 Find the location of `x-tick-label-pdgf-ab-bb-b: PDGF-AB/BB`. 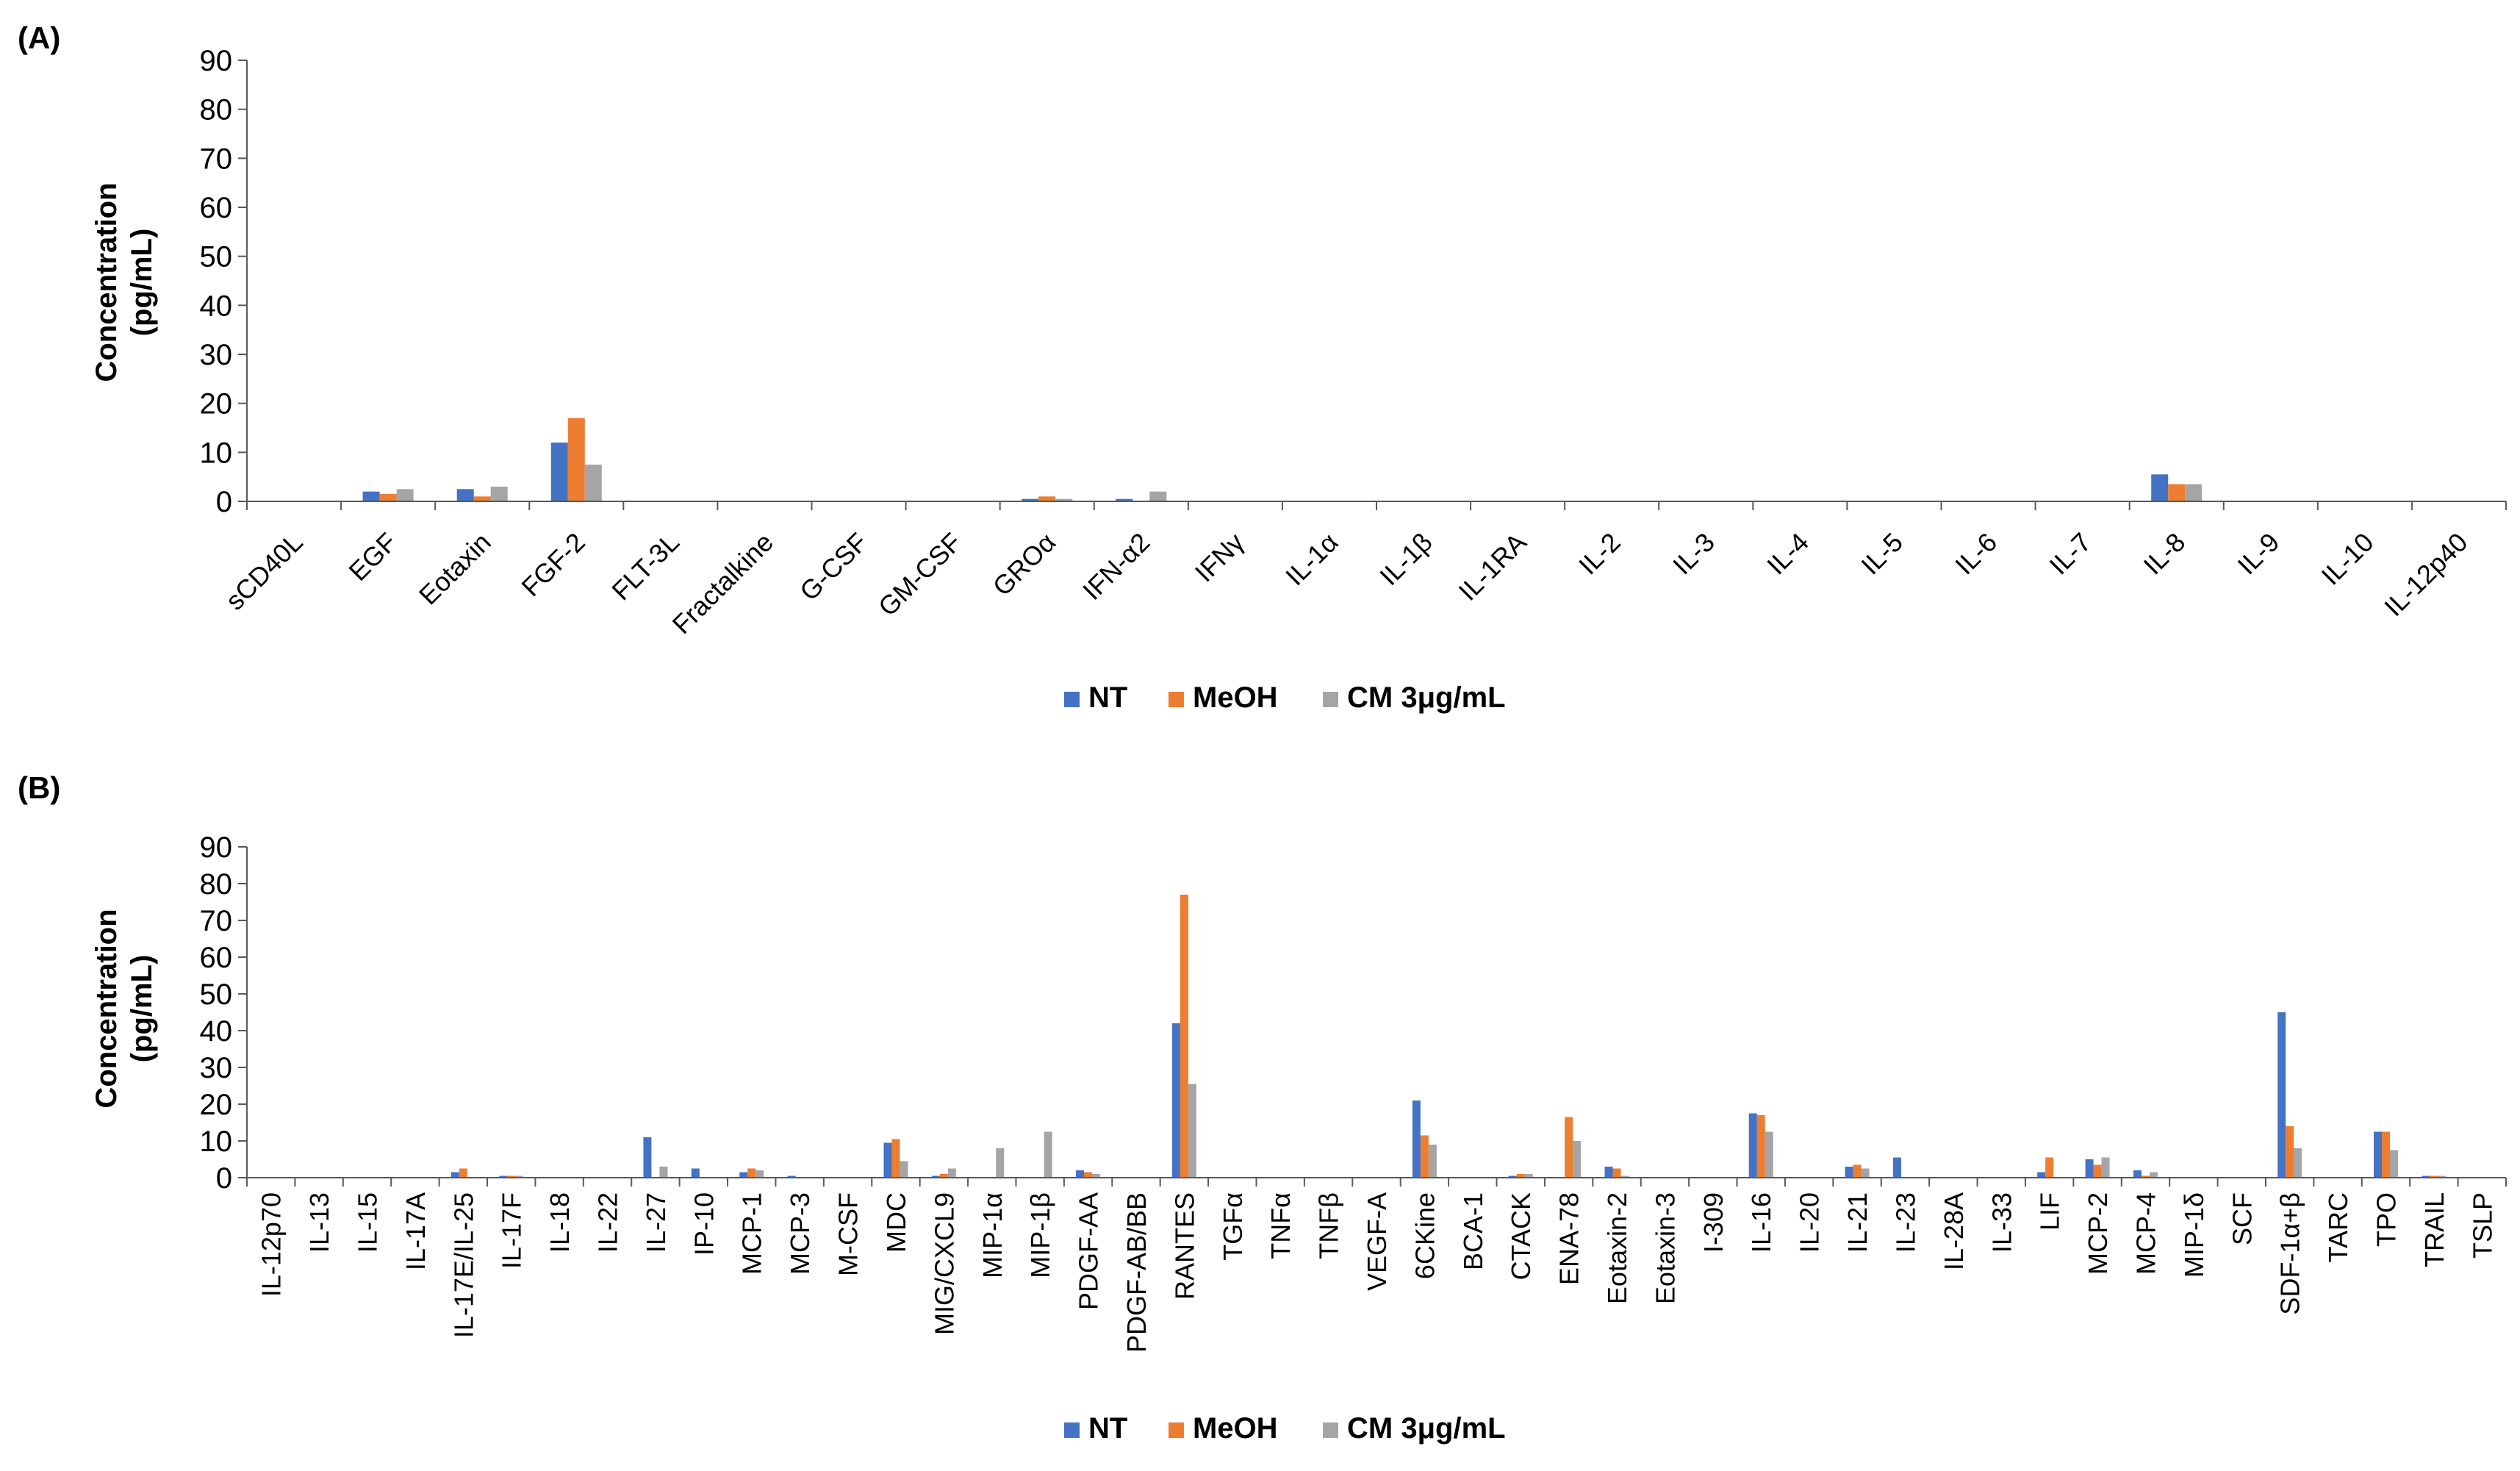

x-tick-label-pdgf-ab-bb-b: PDGF-AB/BB is located at coordinates (1136, 1272).